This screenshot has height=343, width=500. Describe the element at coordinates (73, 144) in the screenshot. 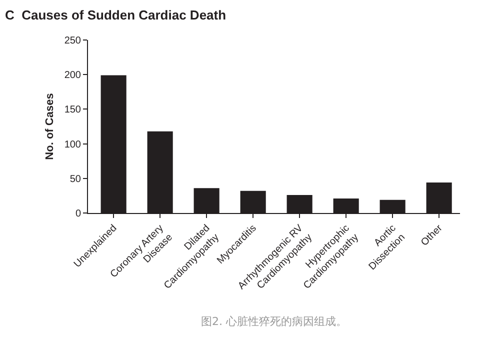

I see `y-tick-label: 100` at that location.